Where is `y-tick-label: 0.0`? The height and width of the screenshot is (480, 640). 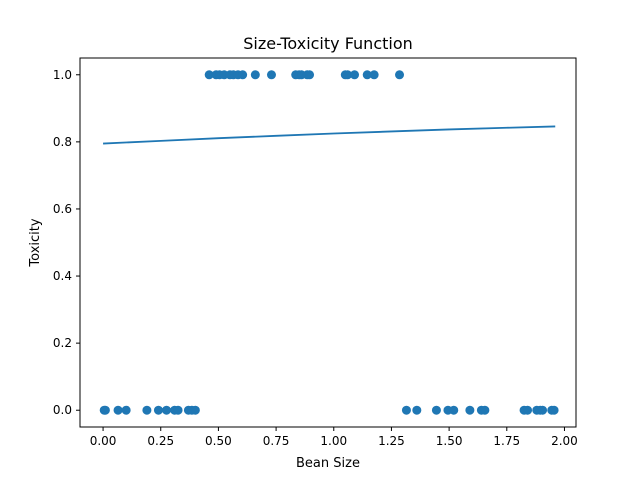
y-tick-label: 0.0 is located at coordinates (62, 410).